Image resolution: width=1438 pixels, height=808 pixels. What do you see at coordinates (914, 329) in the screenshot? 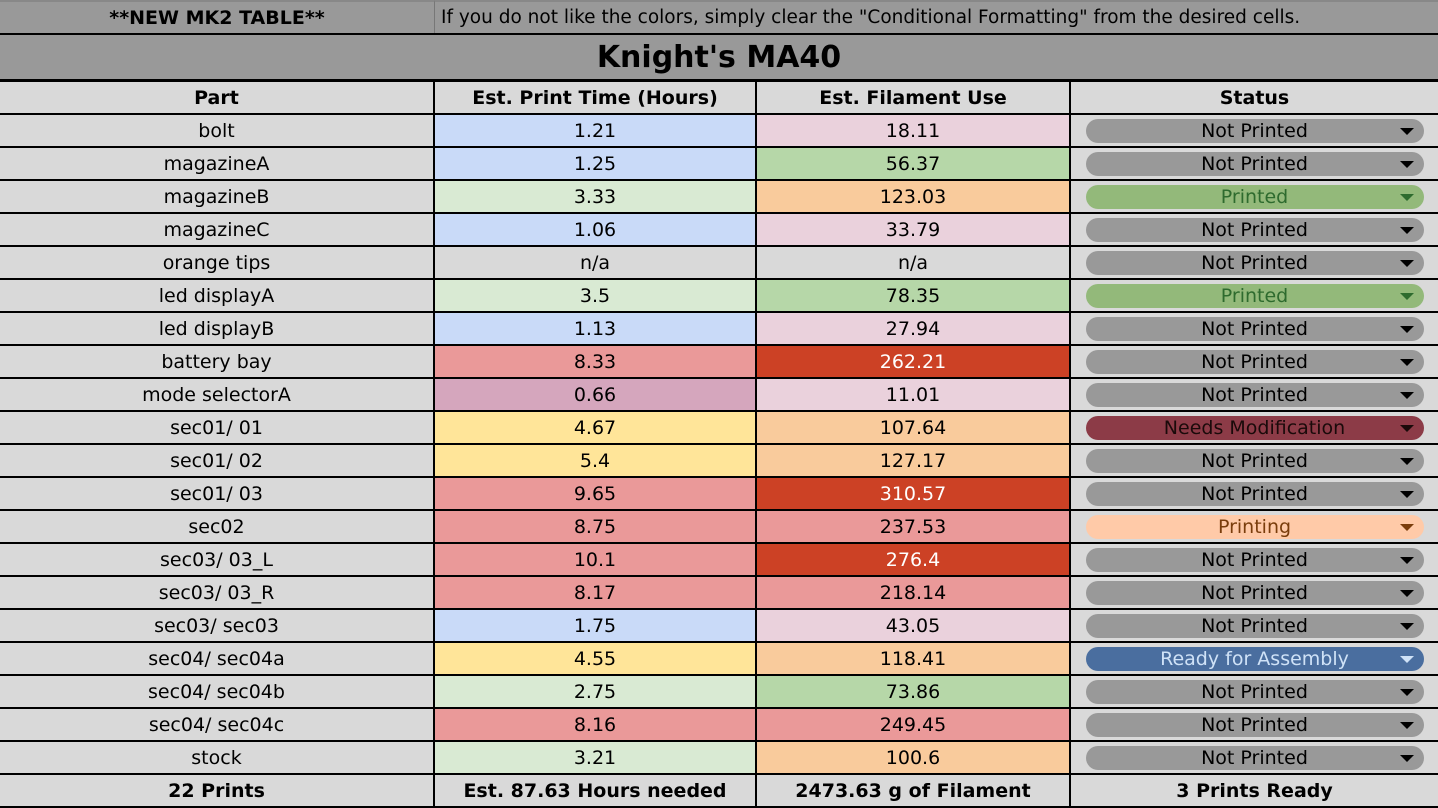
I see `filament-cell: 27.94` at bounding box center [914, 329].